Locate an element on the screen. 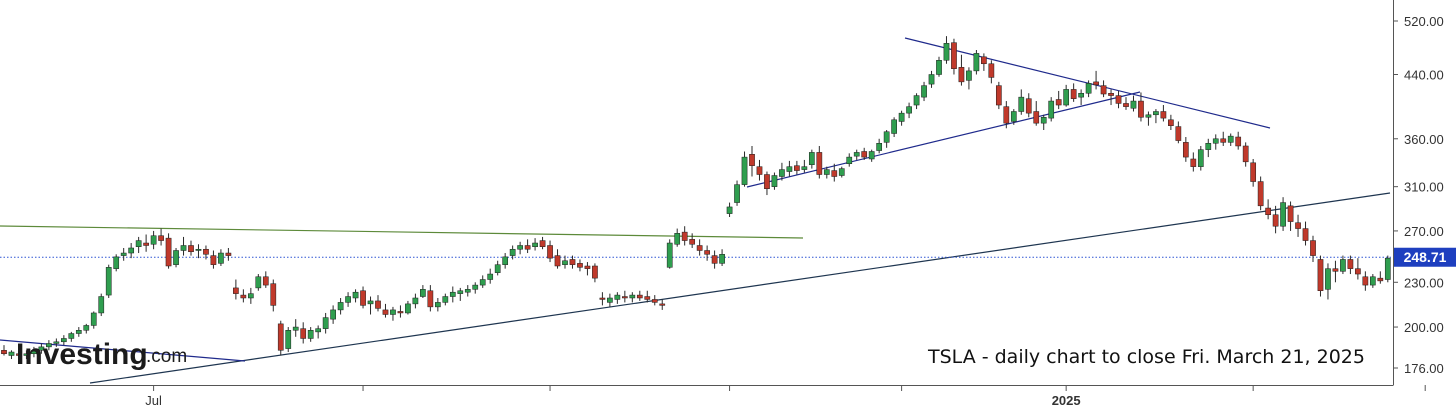  y-tick-label-270.00: 270.00 is located at coordinates (1424, 231).